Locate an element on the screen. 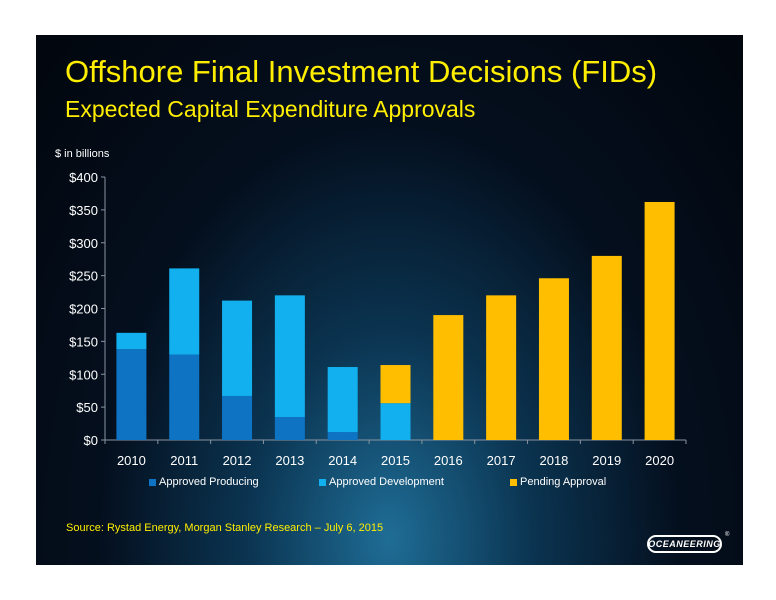  x-tick-label: 2012 is located at coordinates (237, 460).